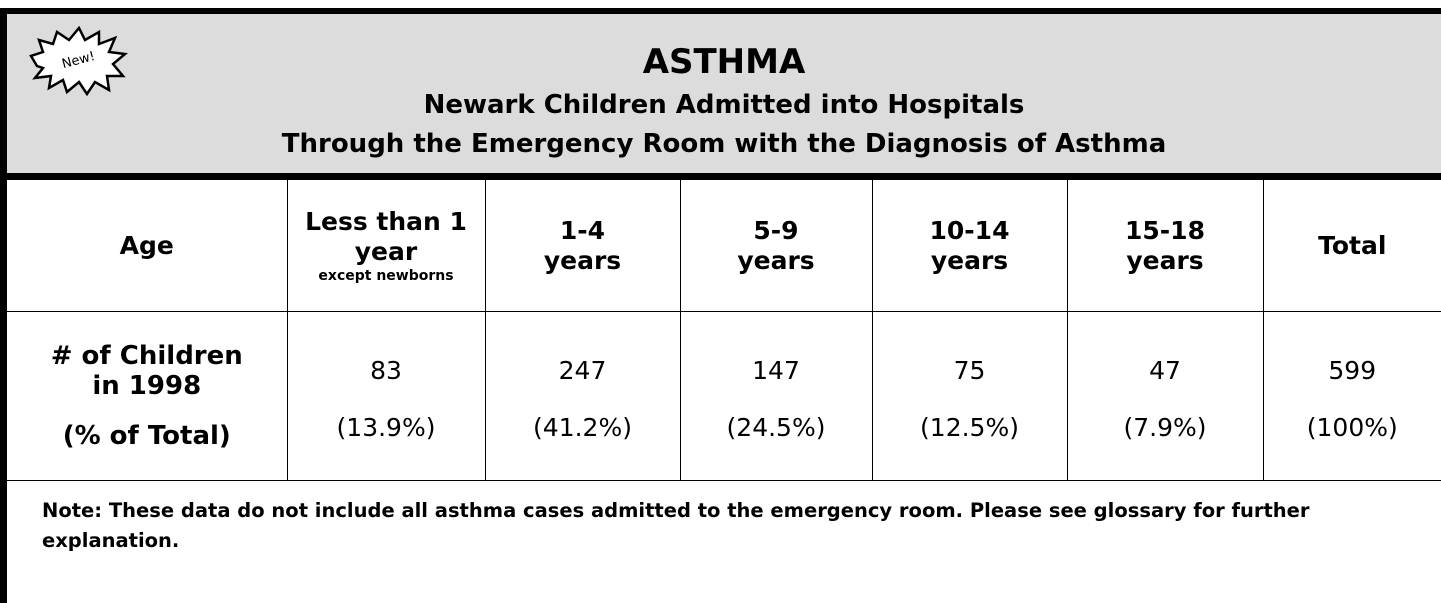 This screenshot has height=603, width=1441. I want to click on header-cell: 10-14 years, so click(969, 245).